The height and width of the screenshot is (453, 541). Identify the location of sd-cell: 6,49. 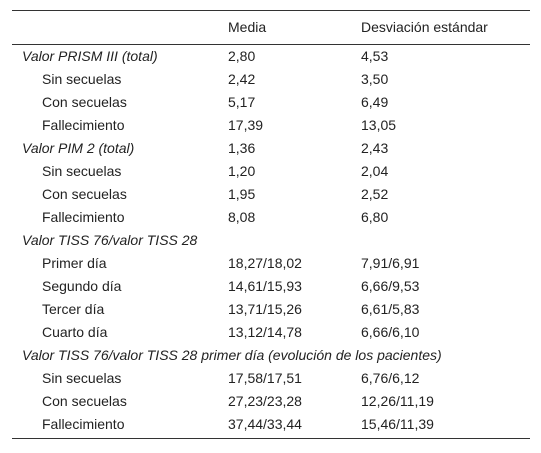
(375, 102).